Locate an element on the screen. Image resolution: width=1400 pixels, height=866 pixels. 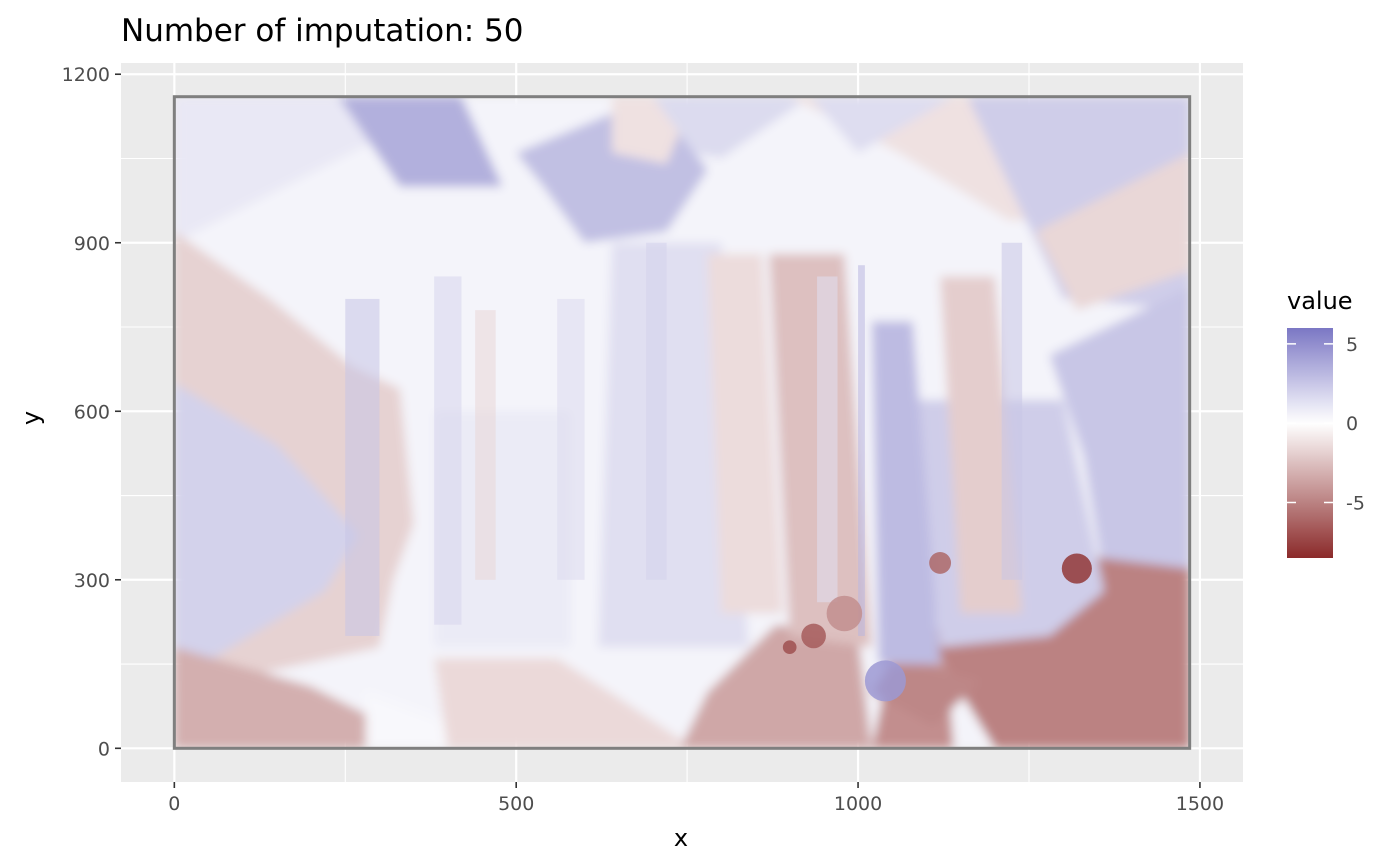
legend-colorbar is located at coordinates (1310, 443).